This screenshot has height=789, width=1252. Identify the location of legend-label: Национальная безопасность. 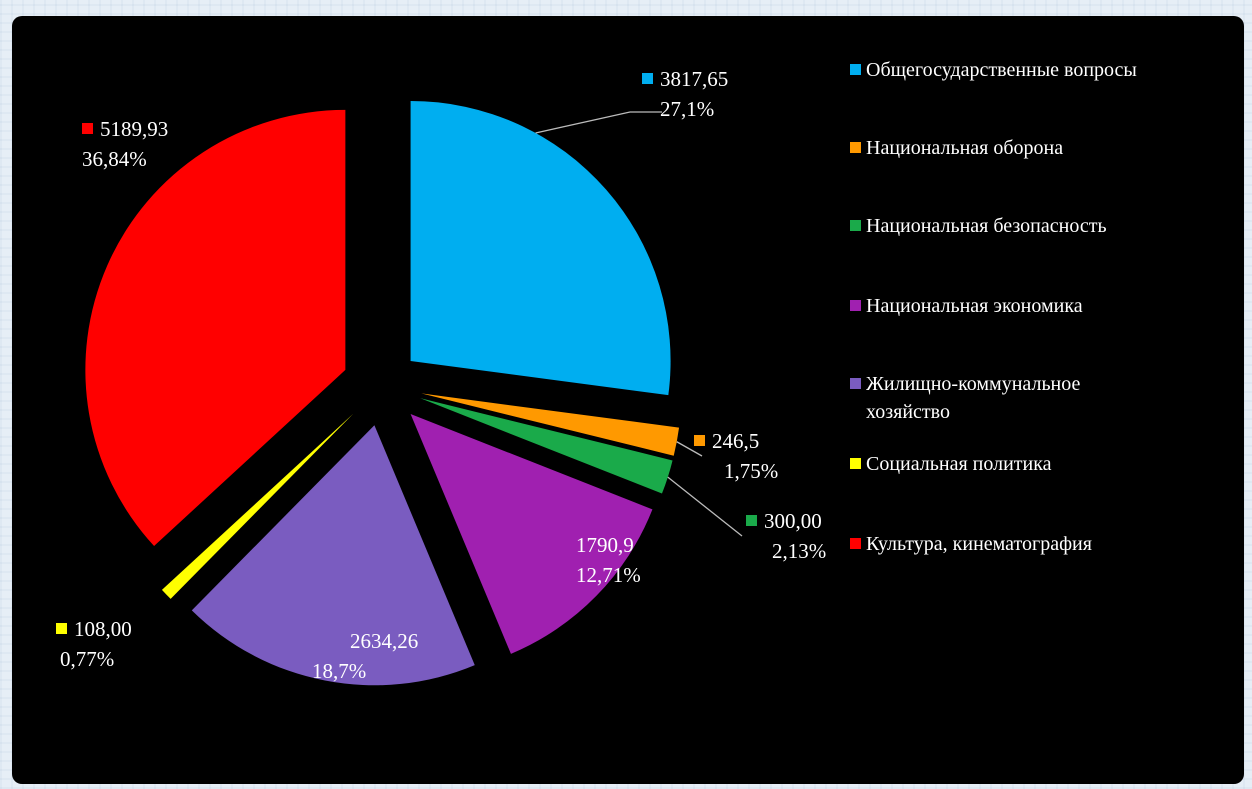
(986, 226).